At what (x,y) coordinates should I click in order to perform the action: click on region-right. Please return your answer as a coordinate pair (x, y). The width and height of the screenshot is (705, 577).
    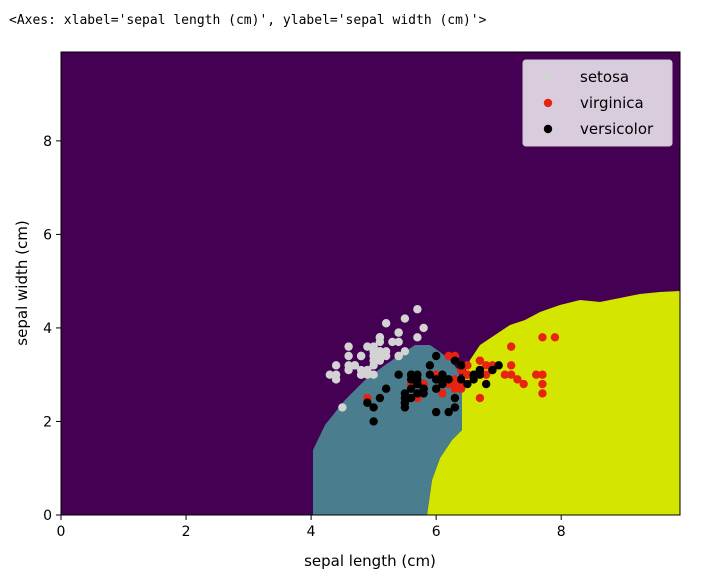
    Looking at the image, I should click on (553, 403).